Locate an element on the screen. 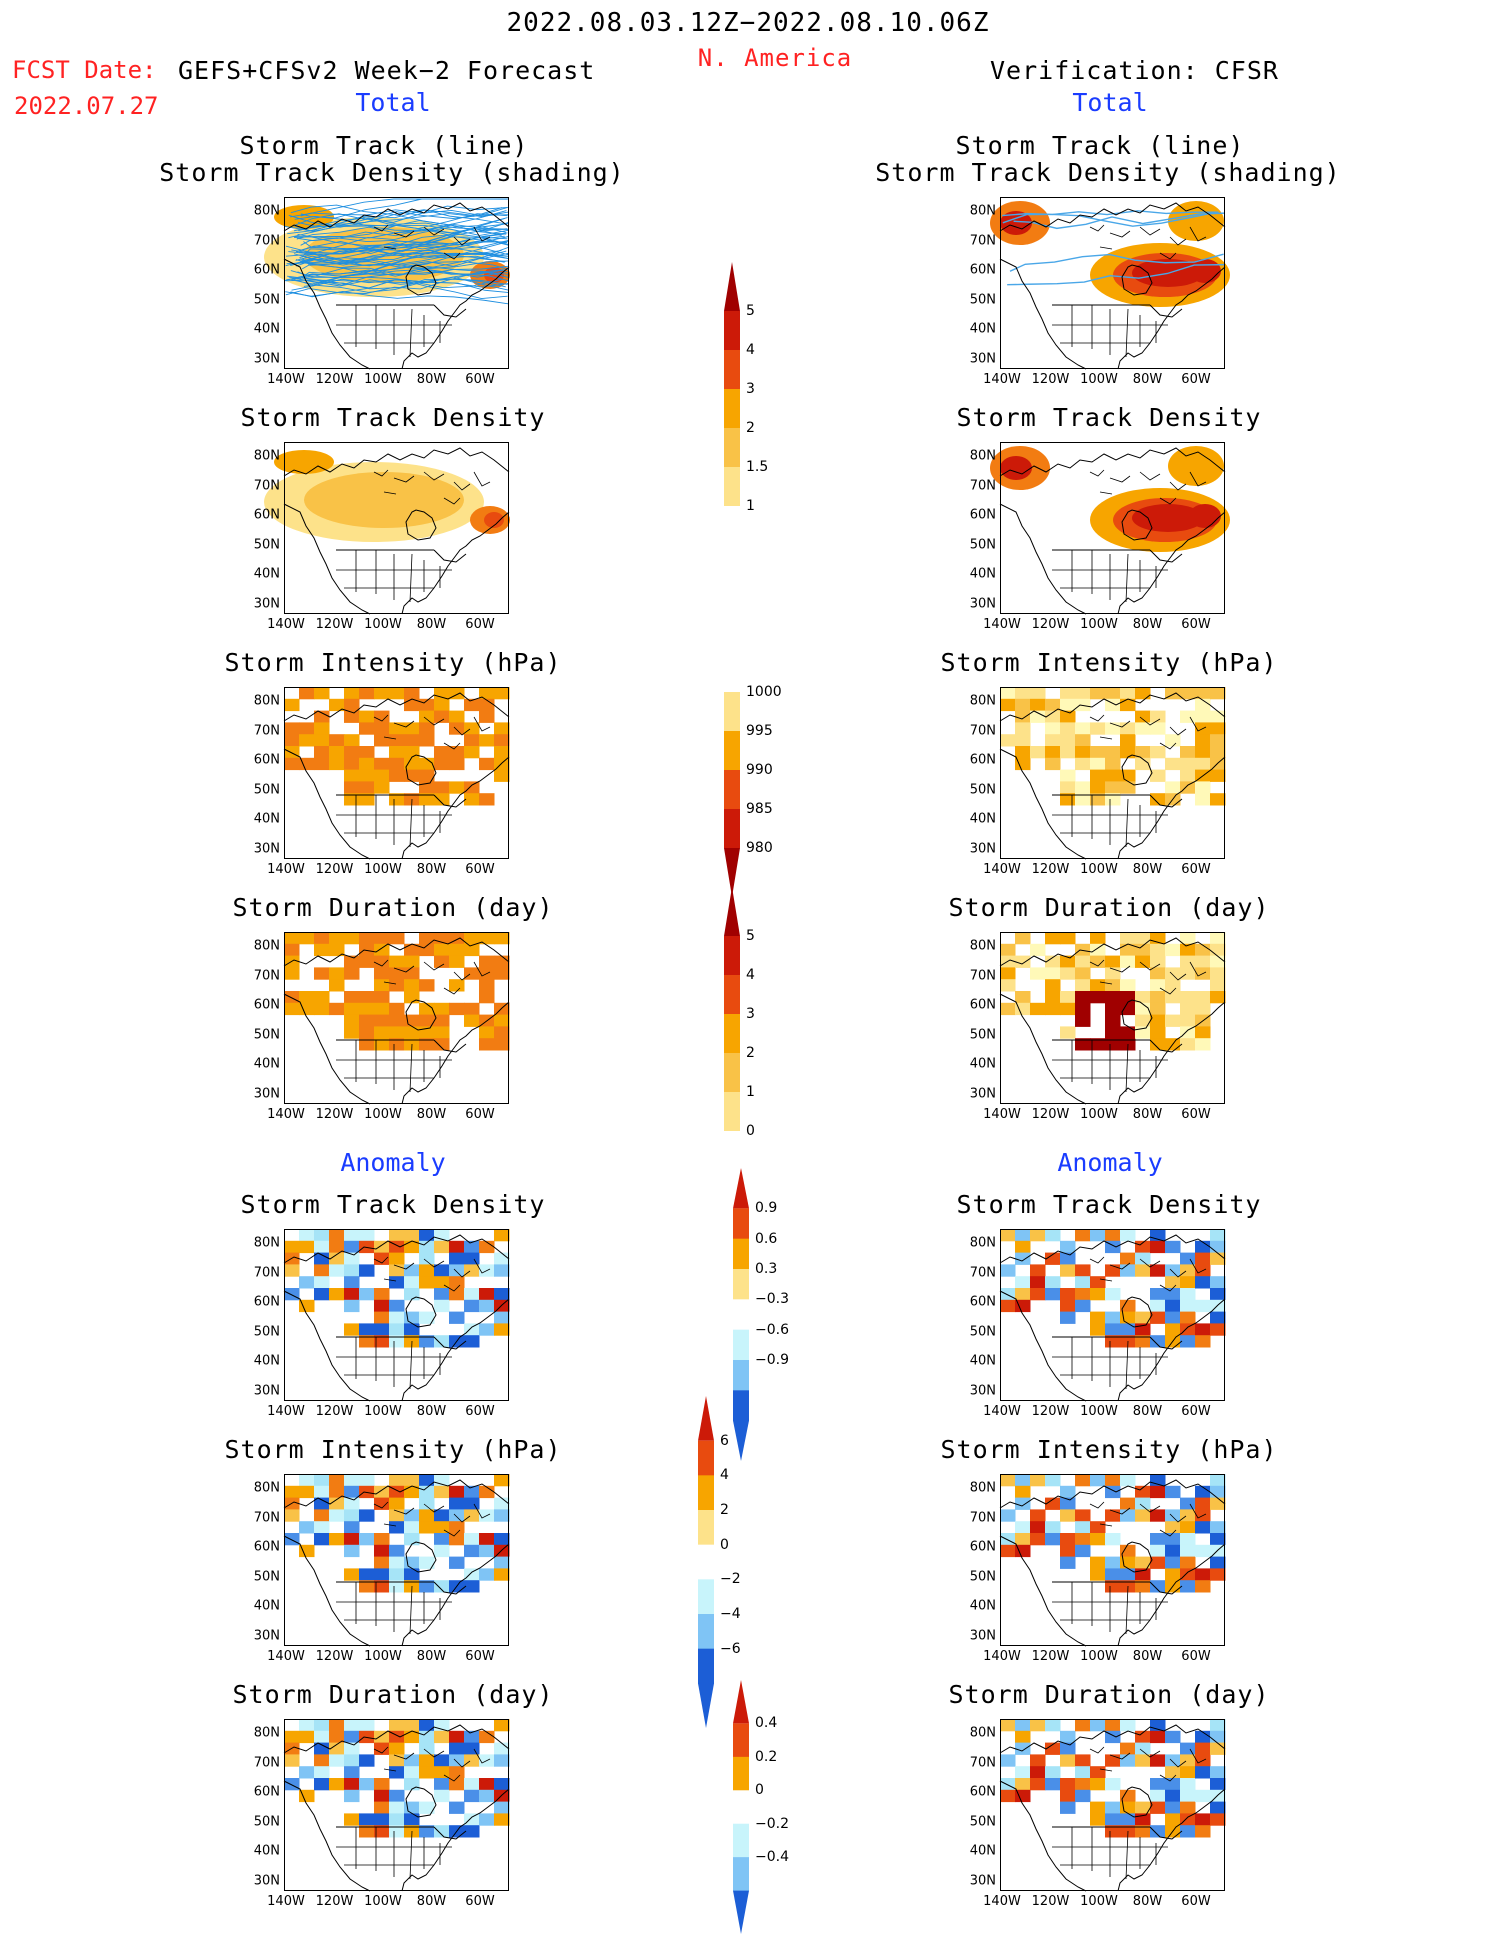  colorbar-arrow is located at coordinates (732, 911).